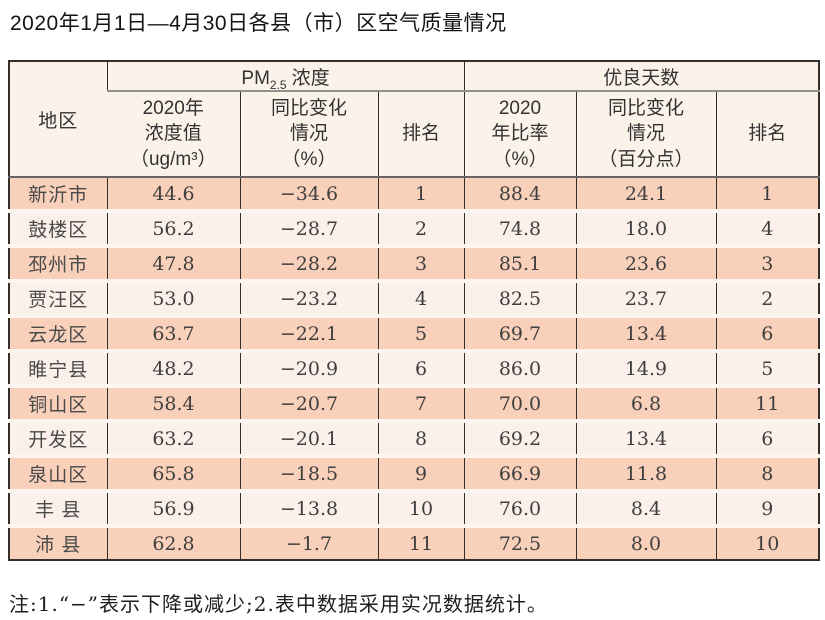 Image resolution: width=825 pixels, height=620 pixels. What do you see at coordinates (58, 119) in the screenshot?
I see `col-header-region: 地区` at bounding box center [58, 119].